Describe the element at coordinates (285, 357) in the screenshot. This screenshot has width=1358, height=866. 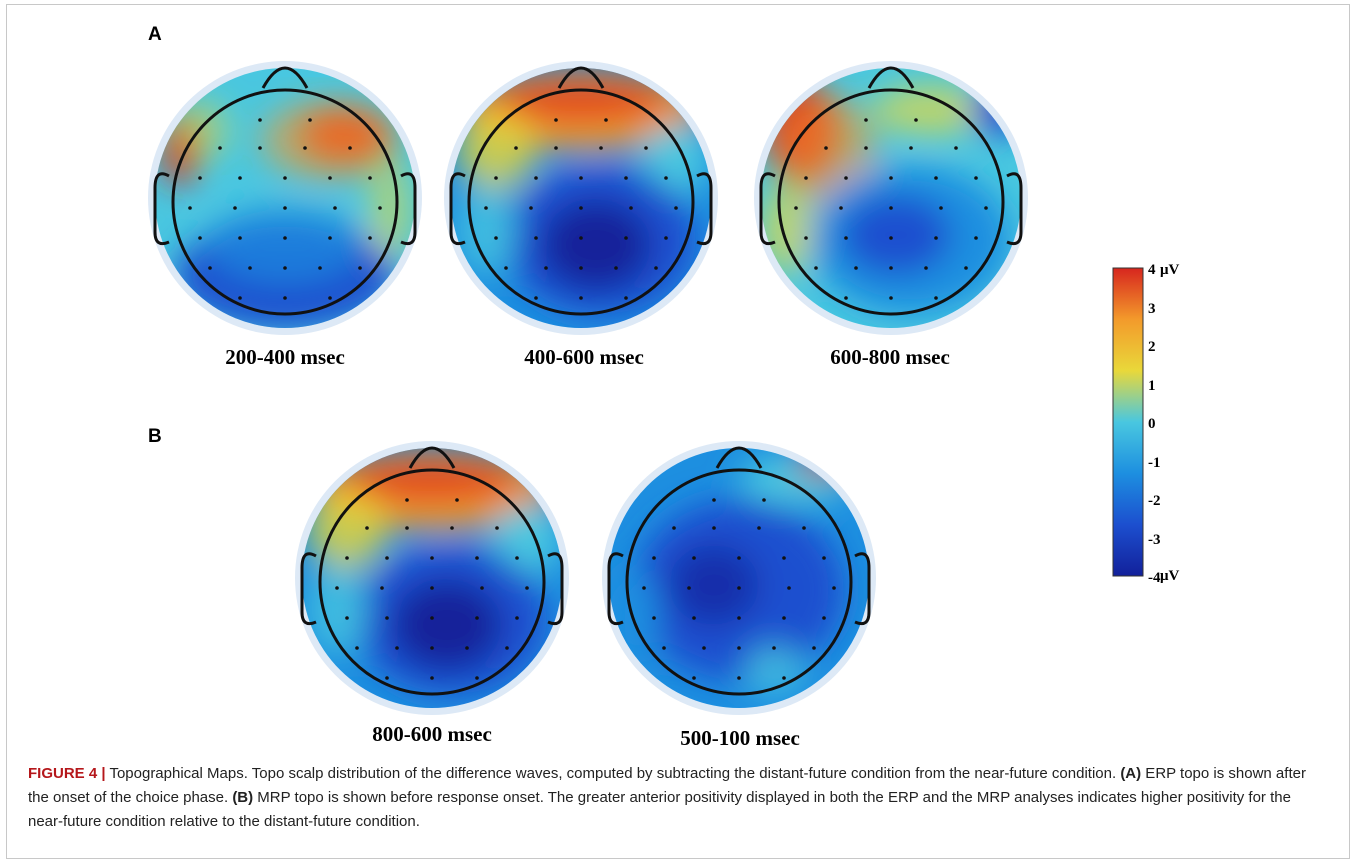
I see `topomap-caption: 200-400 msec` at that location.